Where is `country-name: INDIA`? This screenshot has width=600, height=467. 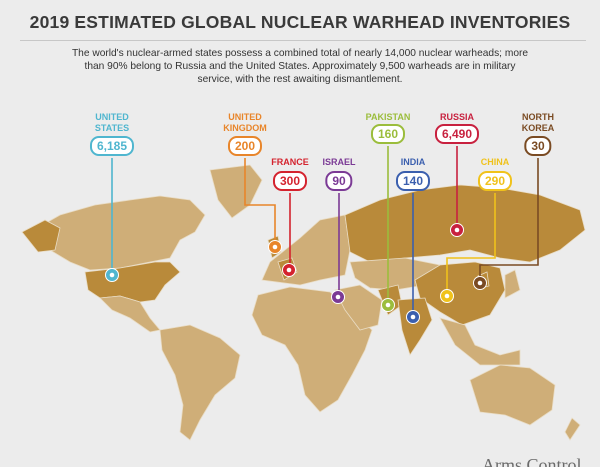
country-name: INDIA is located at coordinates (413, 162).